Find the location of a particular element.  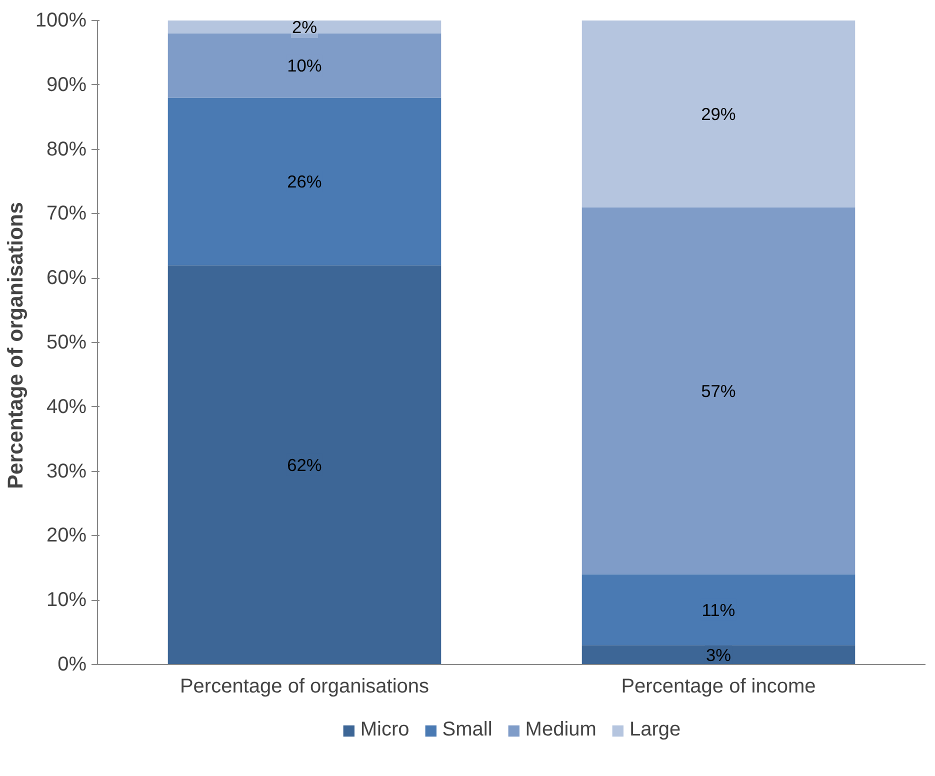

y-tick-label: 20% is located at coordinates (66, 535).